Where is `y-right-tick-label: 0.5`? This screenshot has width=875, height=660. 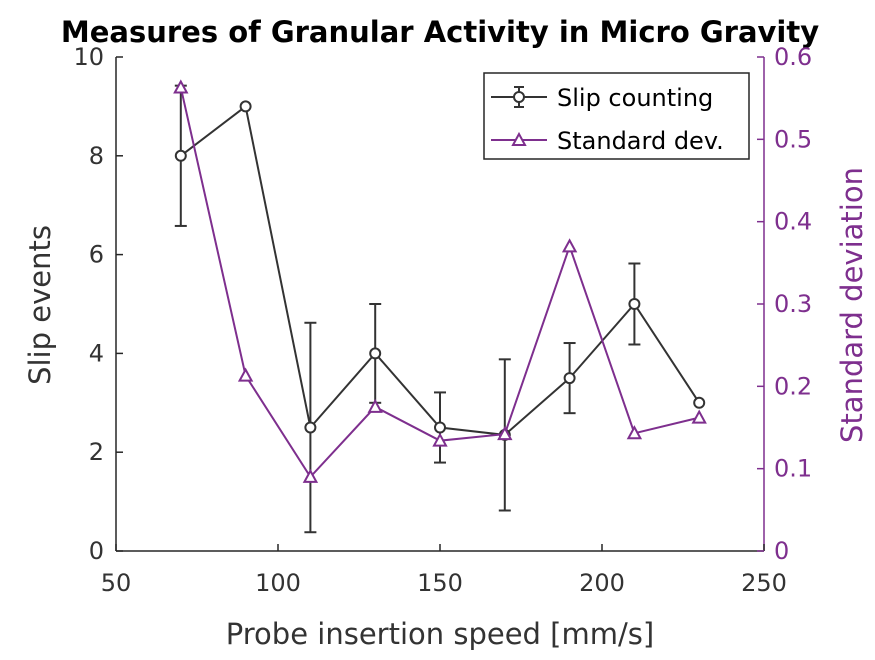
y-right-tick-label: 0.5 is located at coordinates (793, 139).